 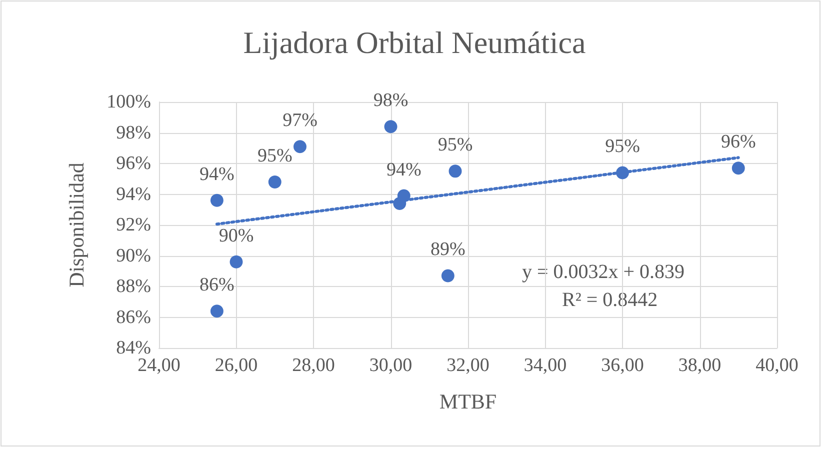 I want to click on y-tick-label: 86%, so click(x=134, y=317).